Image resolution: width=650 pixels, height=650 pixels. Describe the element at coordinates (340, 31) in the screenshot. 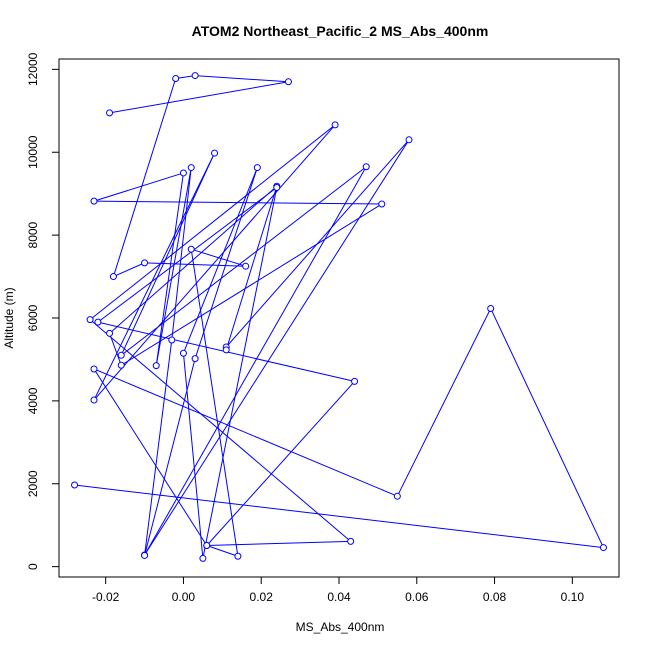

I see `chart-title: ATOM2 Northeast_Pacific_2 MS_Abs_400nm` at that location.